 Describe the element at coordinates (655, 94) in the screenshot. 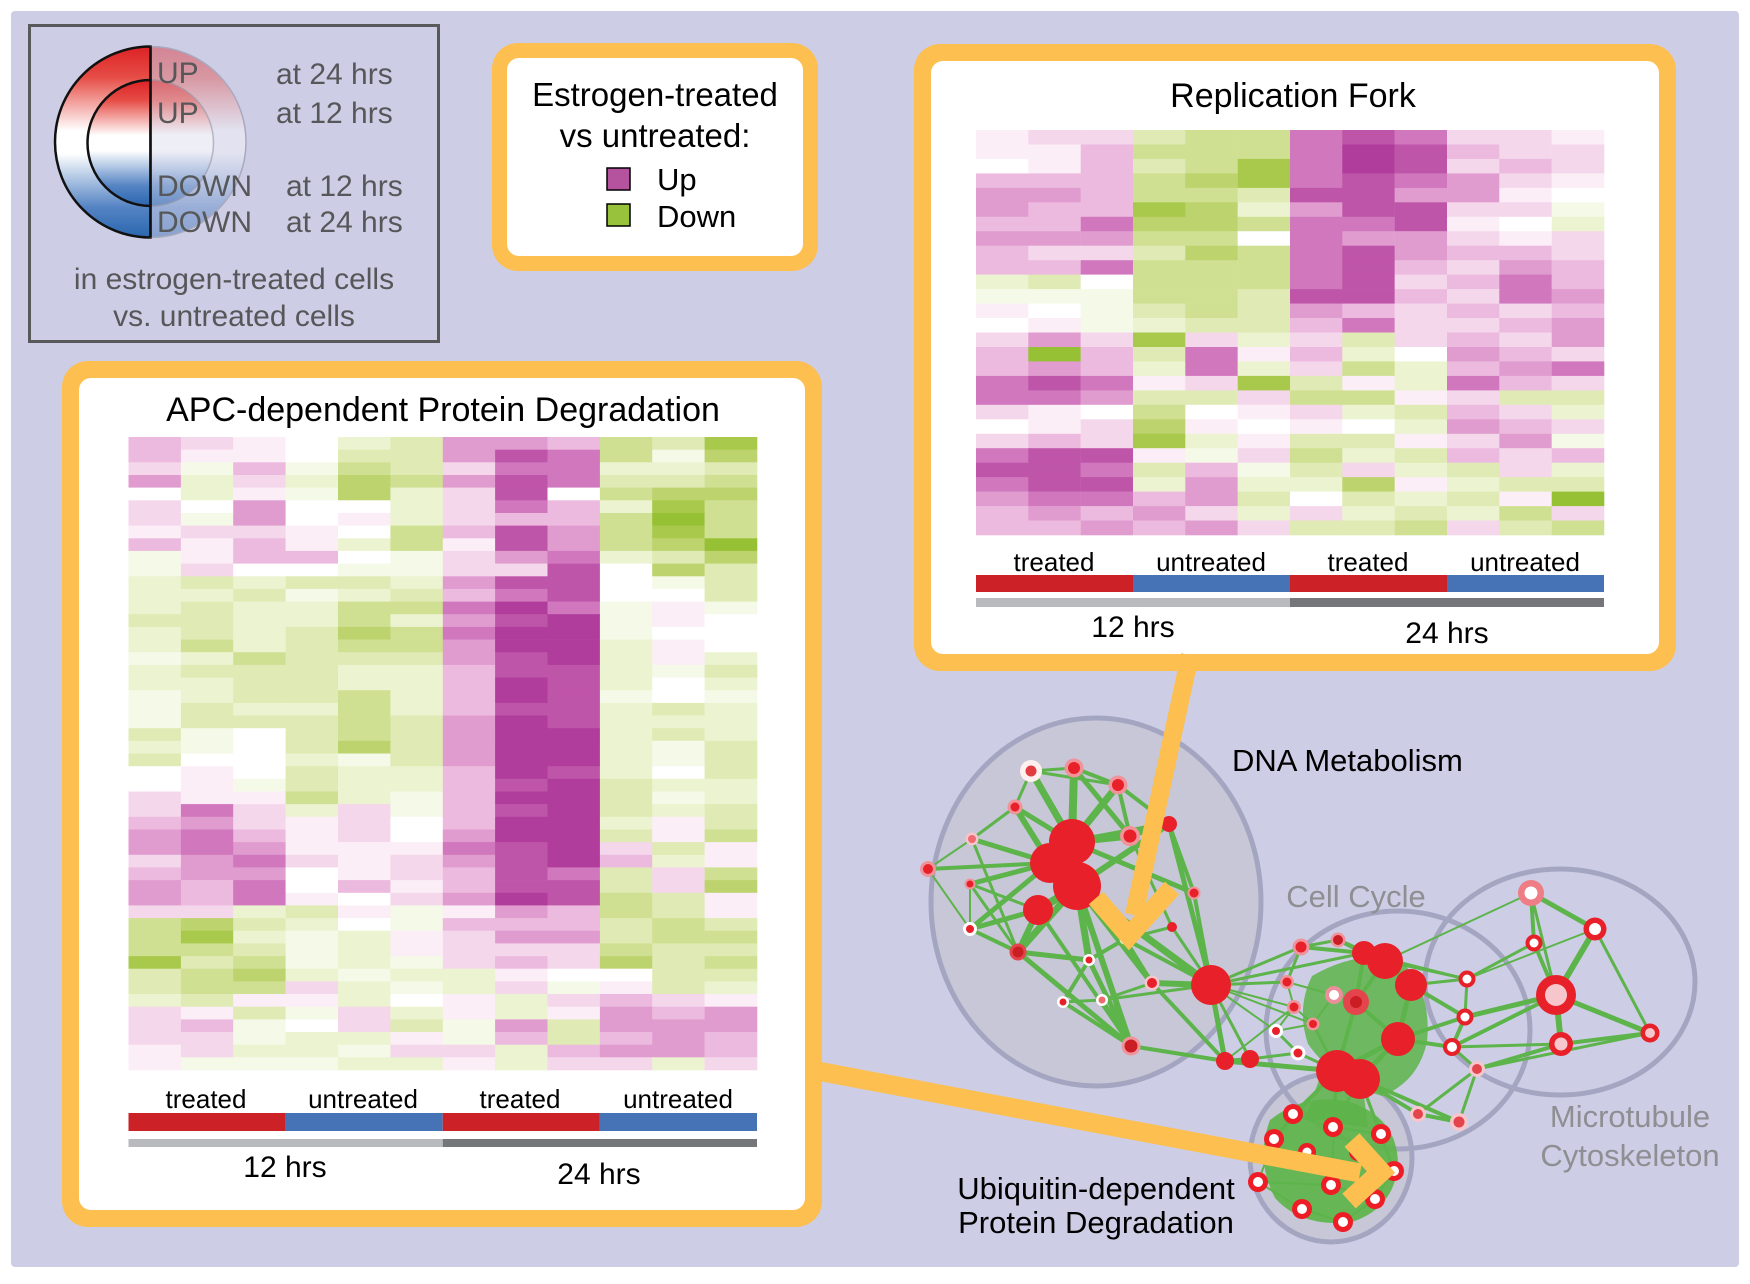

I see `svg-text: Estrogen-treated` at that location.